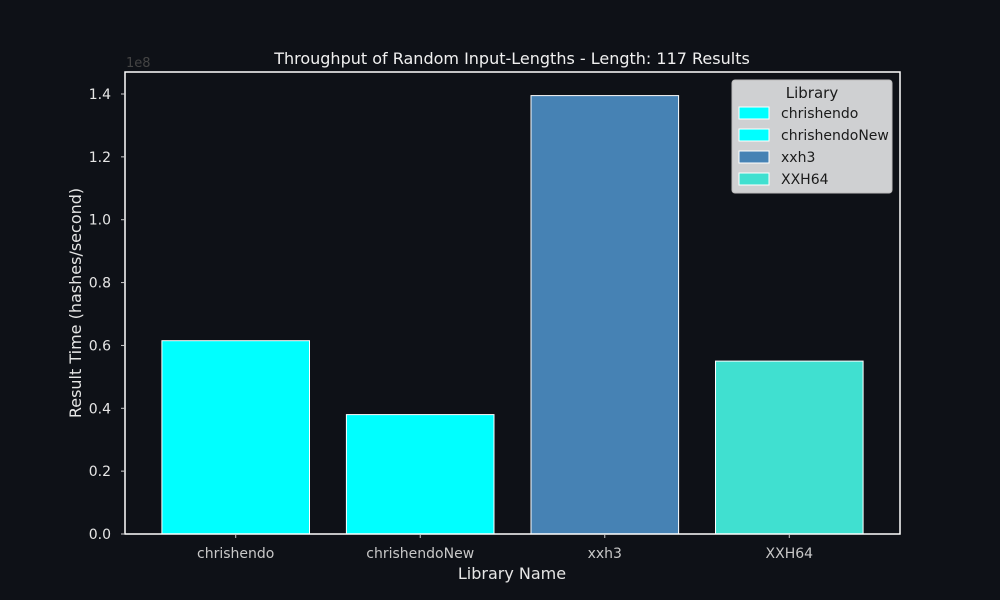 The width and height of the screenshot is (1000, 600). I want to click on bar-xxh64, so click(789, 447).